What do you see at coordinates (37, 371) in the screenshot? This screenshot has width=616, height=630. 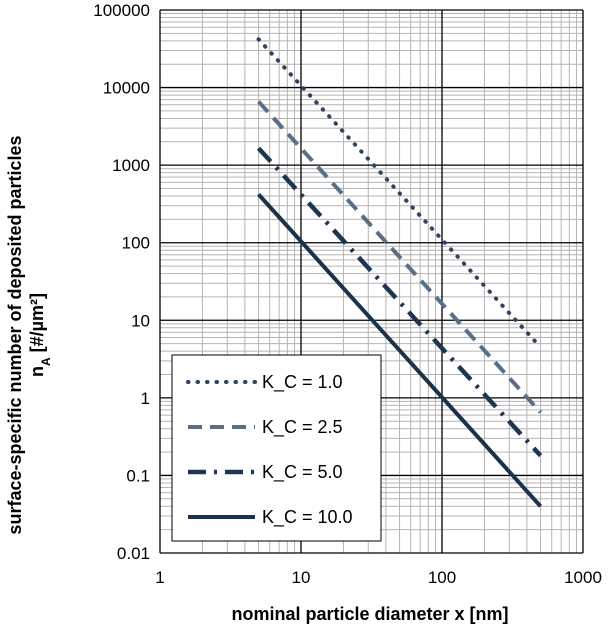 I see `y-axis-symbol: n` at bounding box center [37, 371].